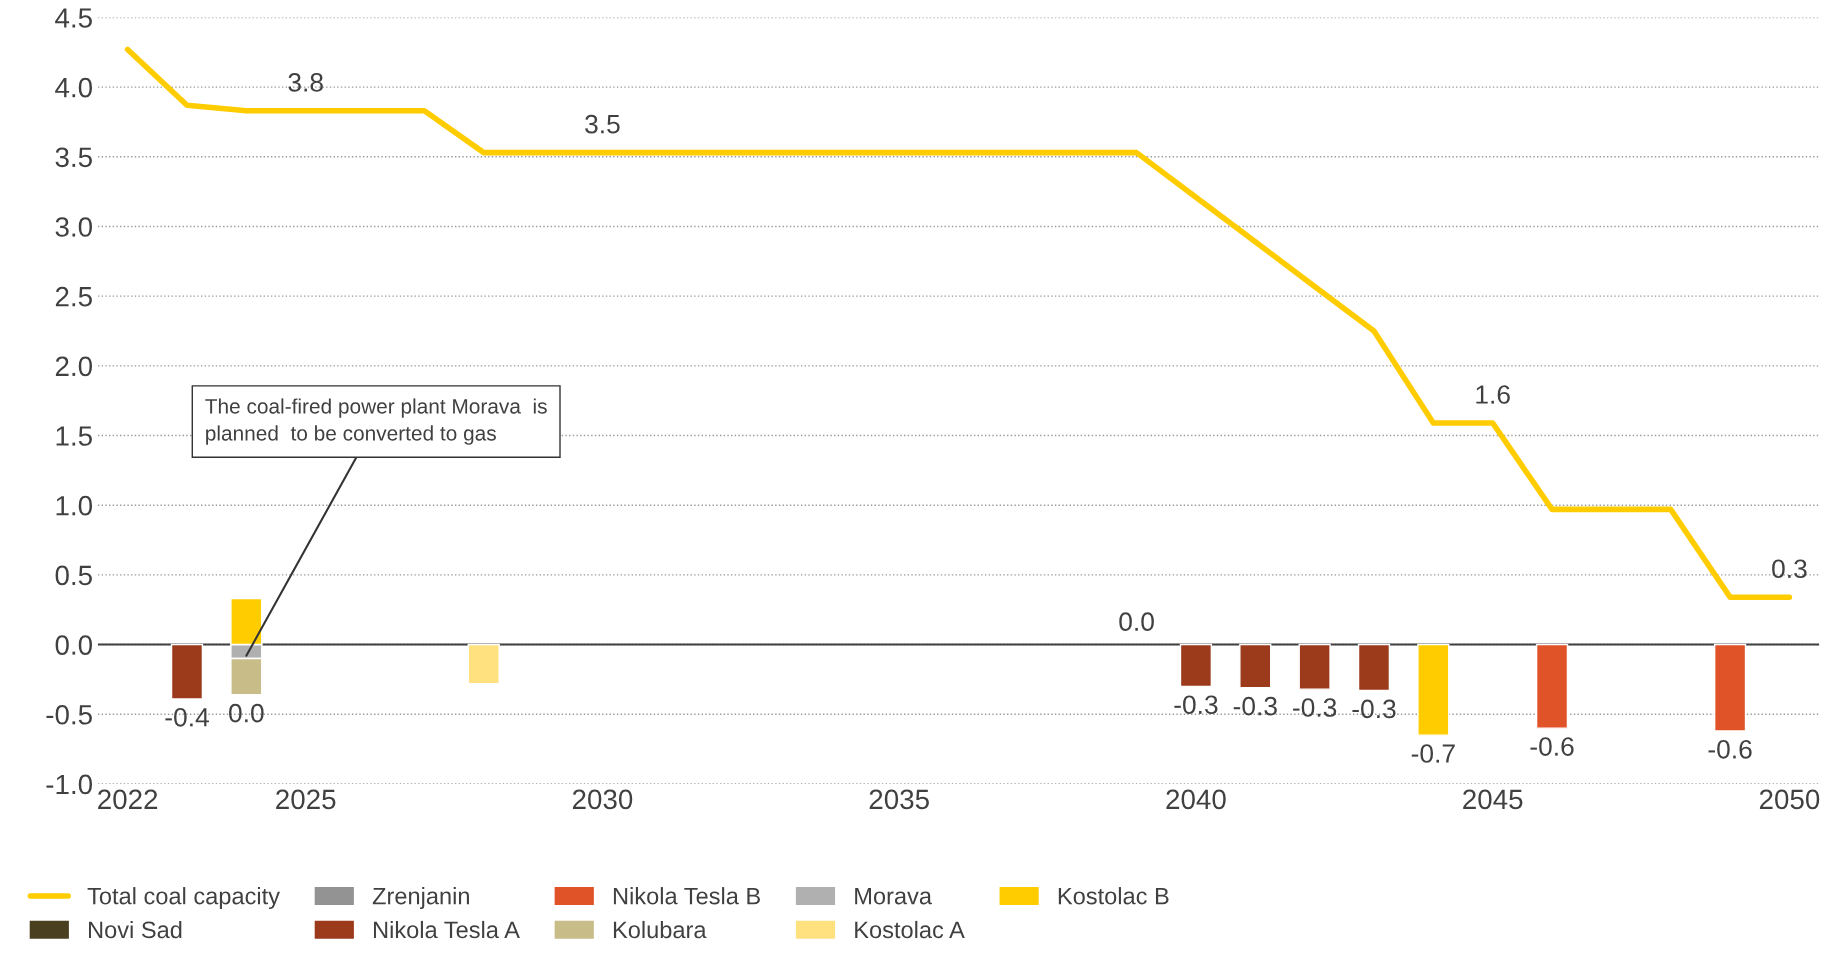 The image size is (1831, 969). I want to click on y-tick-label: -0.5, so click(69, 714).